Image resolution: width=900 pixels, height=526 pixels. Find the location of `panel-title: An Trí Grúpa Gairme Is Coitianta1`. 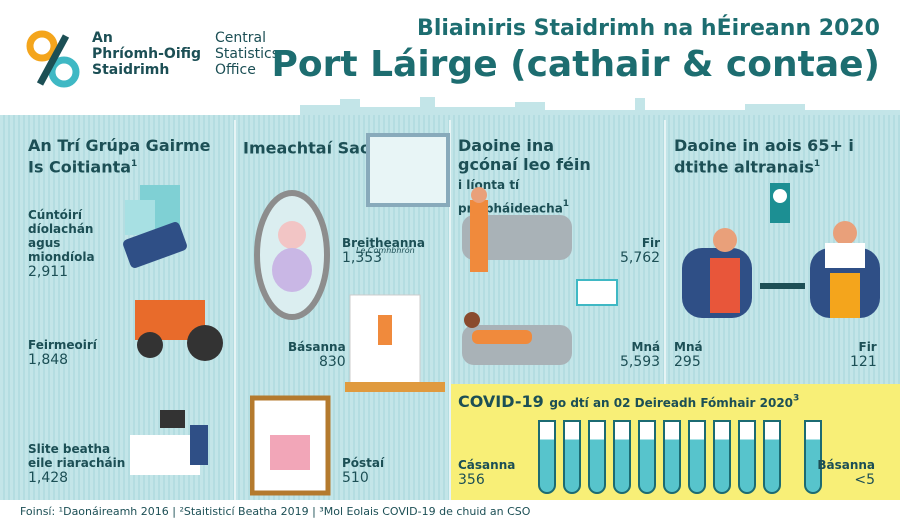

panel-title: An Trí Grúpa Gairme Is Coitianta1 is located at coordinates (128, 156).